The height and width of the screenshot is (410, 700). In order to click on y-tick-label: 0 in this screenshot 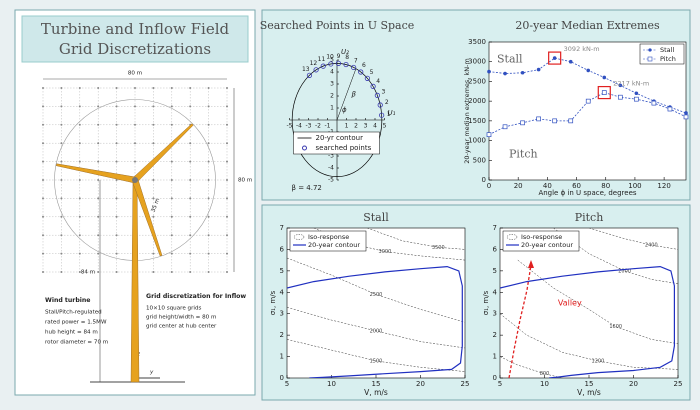, I will do `click(484, 180)`.